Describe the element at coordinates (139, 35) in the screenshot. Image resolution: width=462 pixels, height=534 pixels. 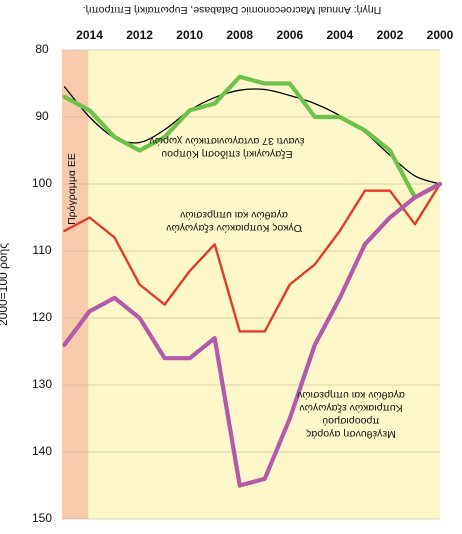
I see `x-tick-label: 2012` at that location.